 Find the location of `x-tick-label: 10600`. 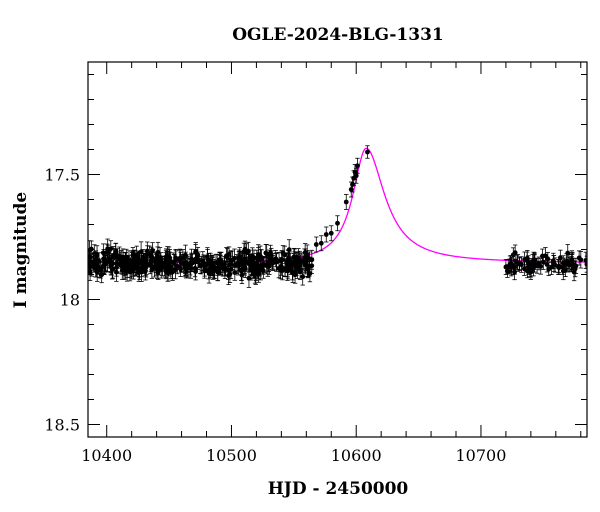

x-tick-label: 10600 is located at coordinates (356, 455).